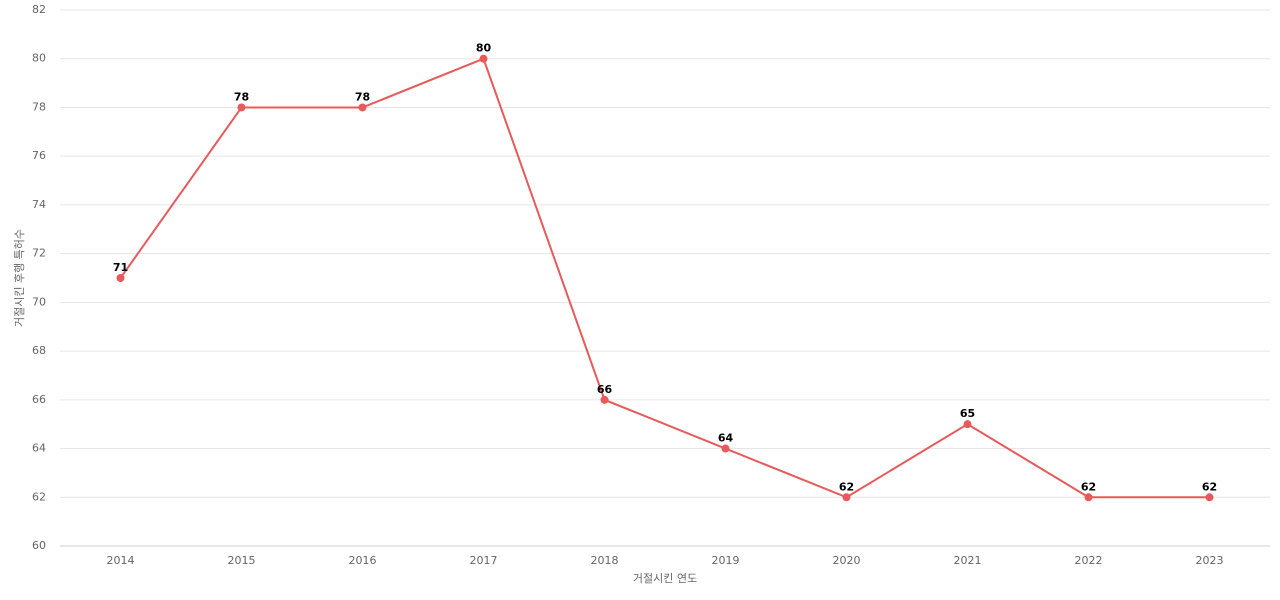 Image resolution: width=1280 pixels, height=600 pixels. I want to click on y-tick-label: 66, so click(39, 399).